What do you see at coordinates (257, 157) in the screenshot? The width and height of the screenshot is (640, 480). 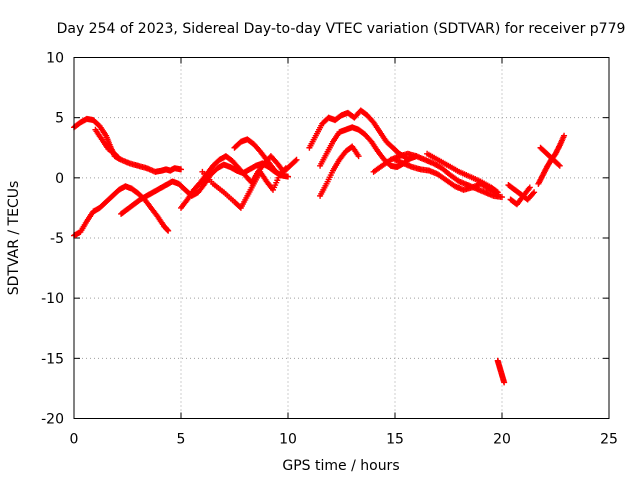 I see `series-track-g` at bounding box center [257, 157].